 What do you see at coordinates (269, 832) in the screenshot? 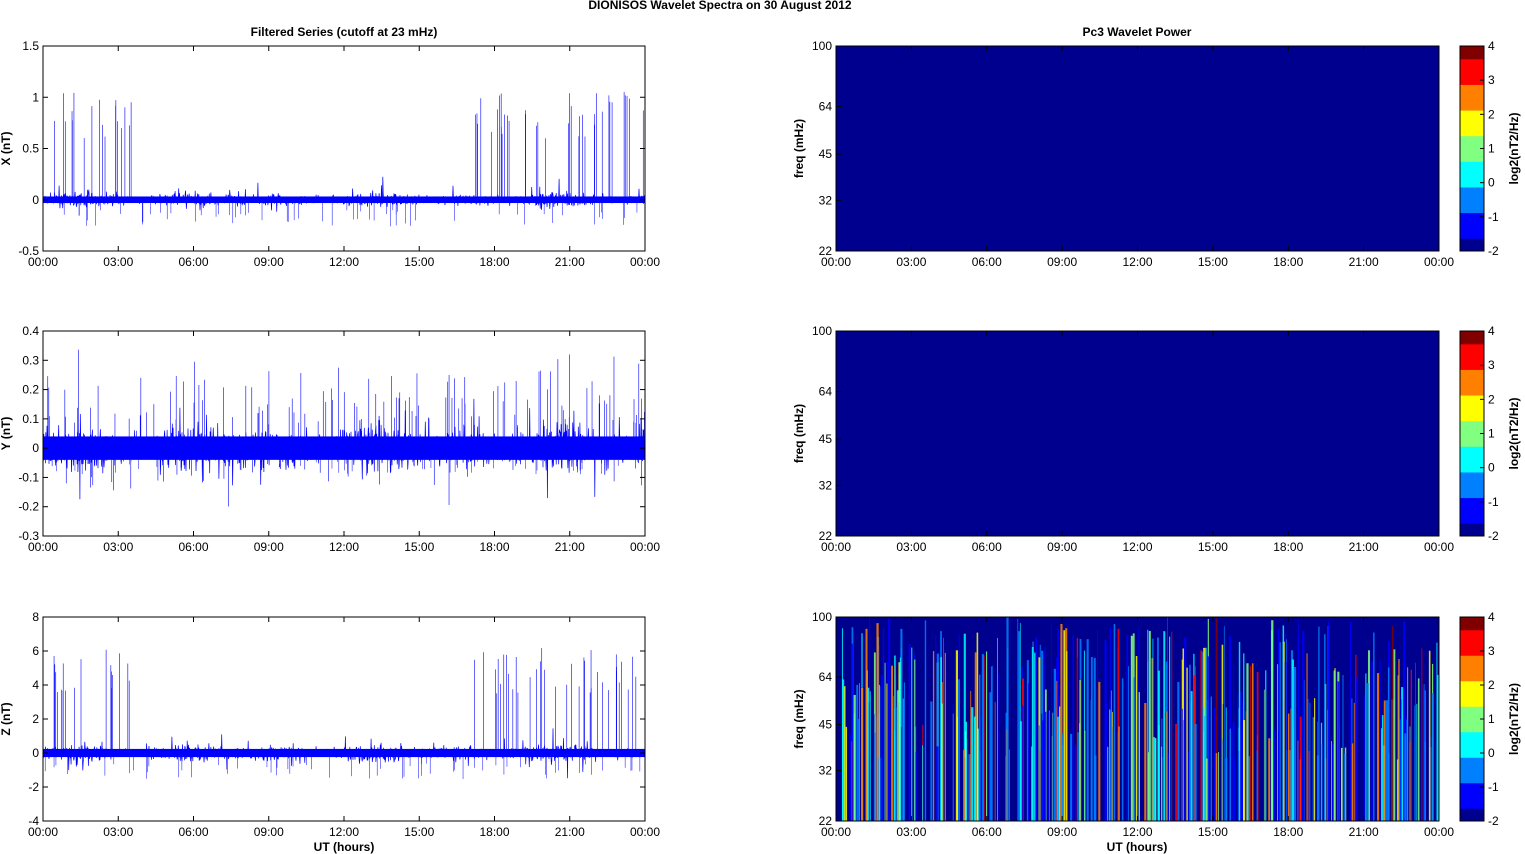
I see `x-tick-label: 09:00` at bounding box center [269, 832].